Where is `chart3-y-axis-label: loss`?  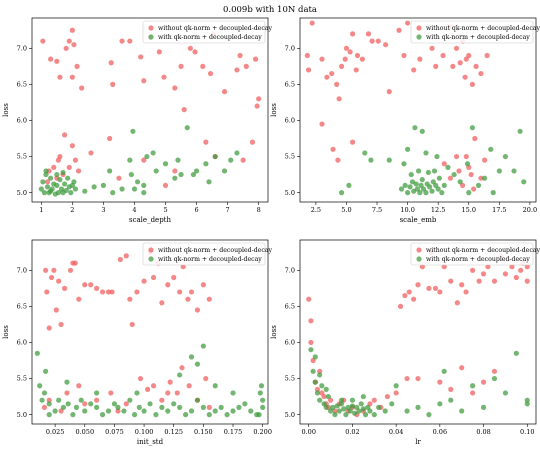
chart3-y-axis-label: loss is located at coordinates (274, 332).